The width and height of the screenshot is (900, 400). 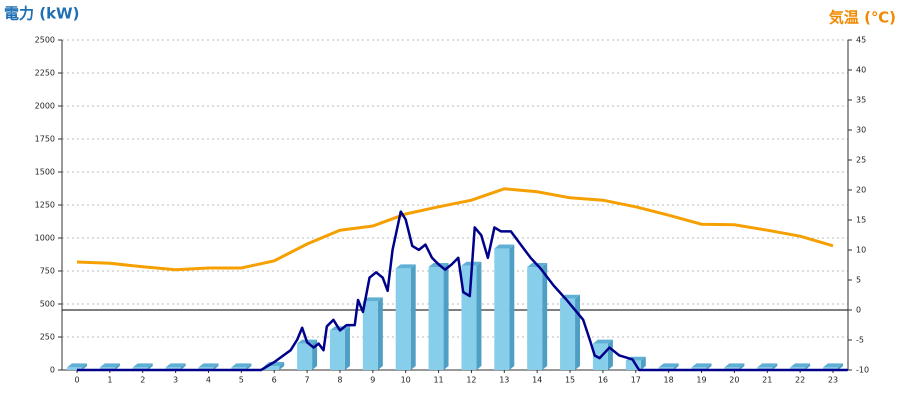 I want to click on y-tick-label: 2250, so click(x=45, y=73).